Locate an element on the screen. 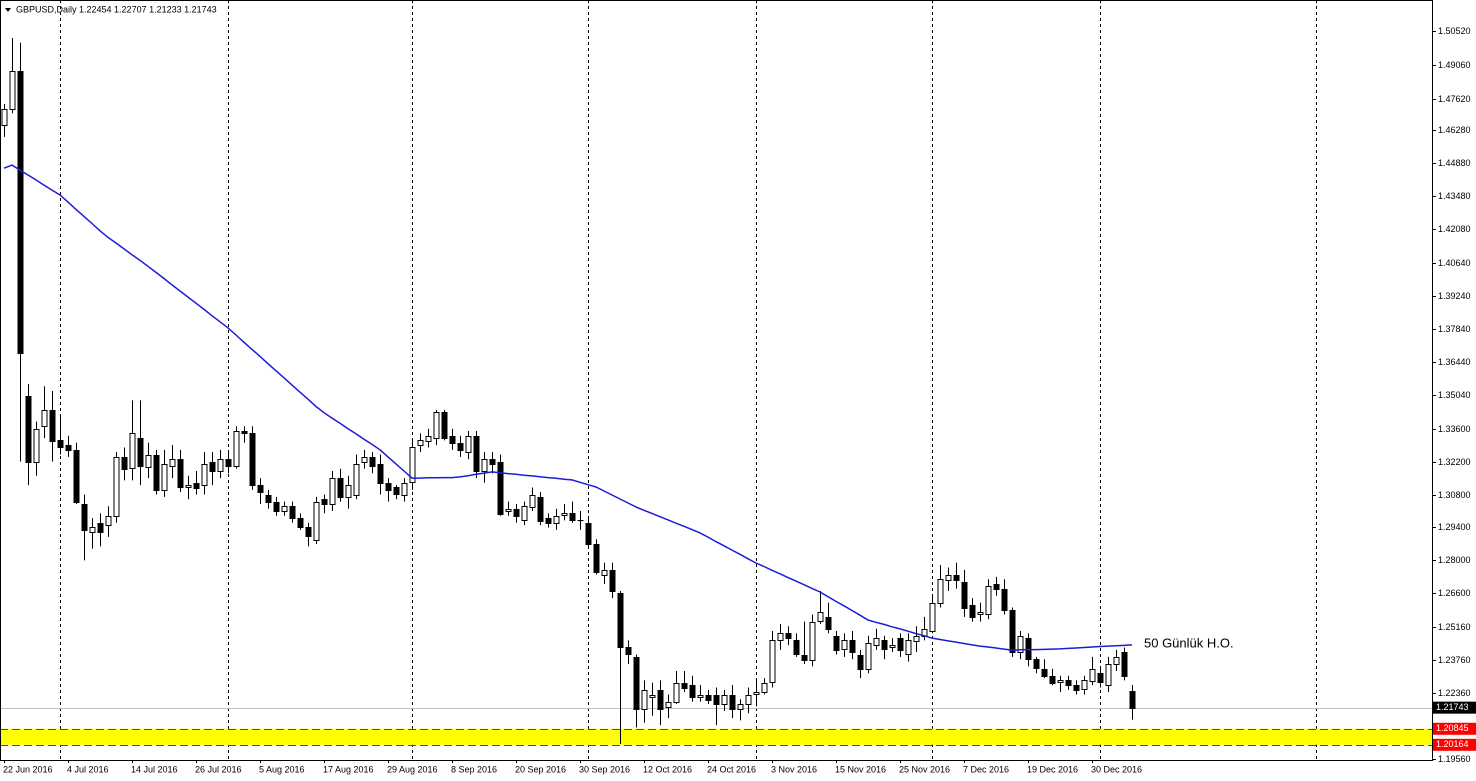 The height and width of the screenshot is (781, 1476). support-zone is located at coordinates (716, 736).